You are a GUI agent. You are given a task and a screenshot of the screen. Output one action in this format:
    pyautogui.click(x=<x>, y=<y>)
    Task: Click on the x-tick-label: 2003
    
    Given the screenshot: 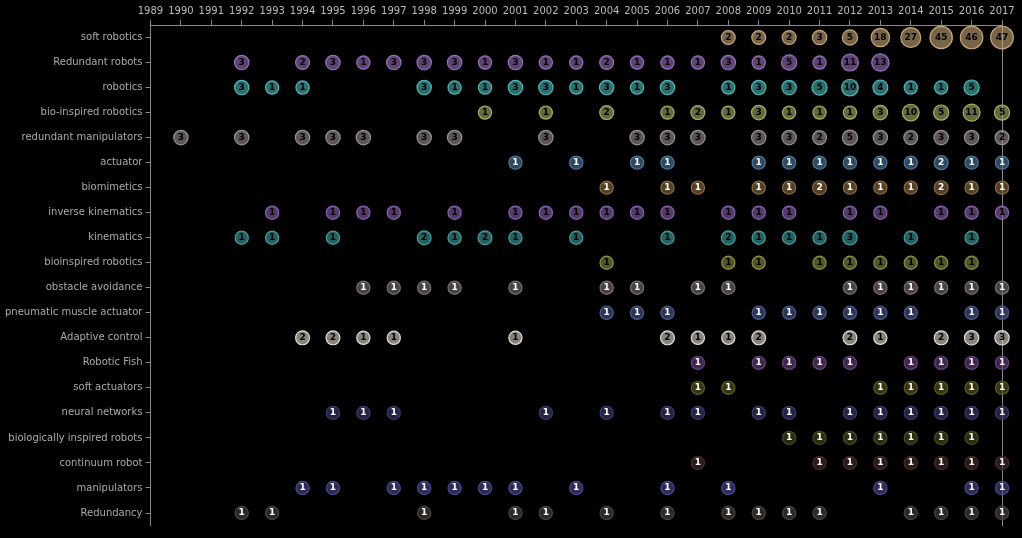 What is the action you would take?
    pyautogui.click(x=576, y=10)
    